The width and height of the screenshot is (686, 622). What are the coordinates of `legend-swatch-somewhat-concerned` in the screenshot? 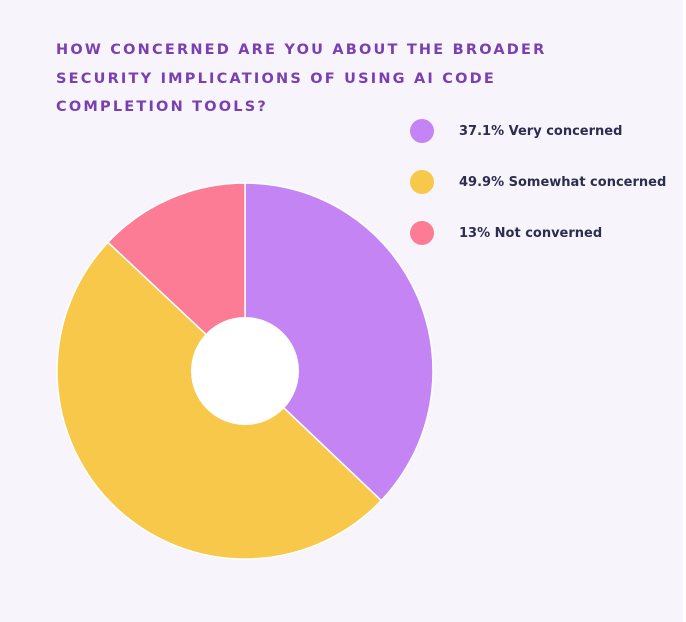 It's located at (422, 182).